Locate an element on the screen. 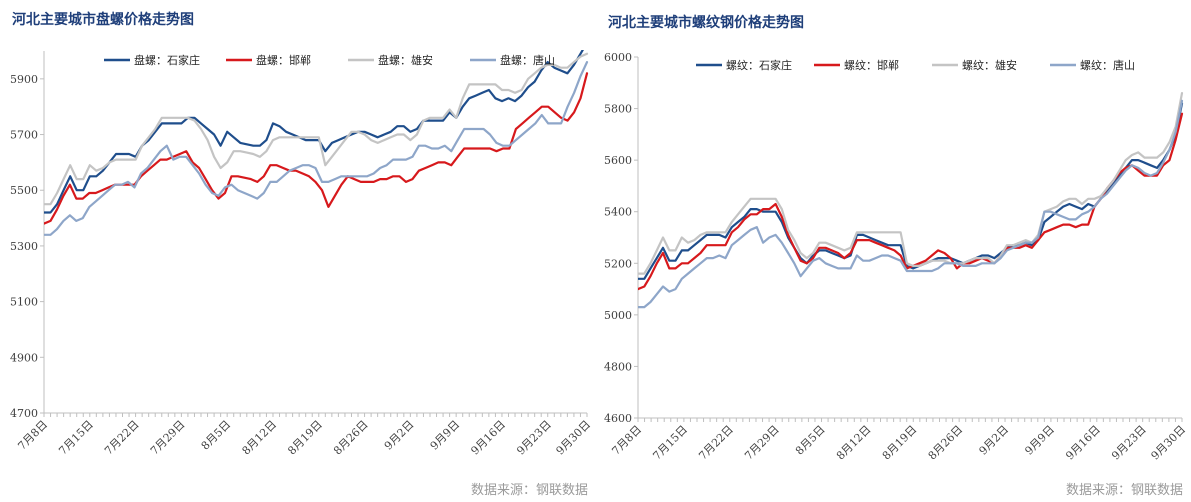 Image resolution: width=1191 pixels, height=502 pixels. y-tick-label: 4600 is located at coordinates (618, 418).